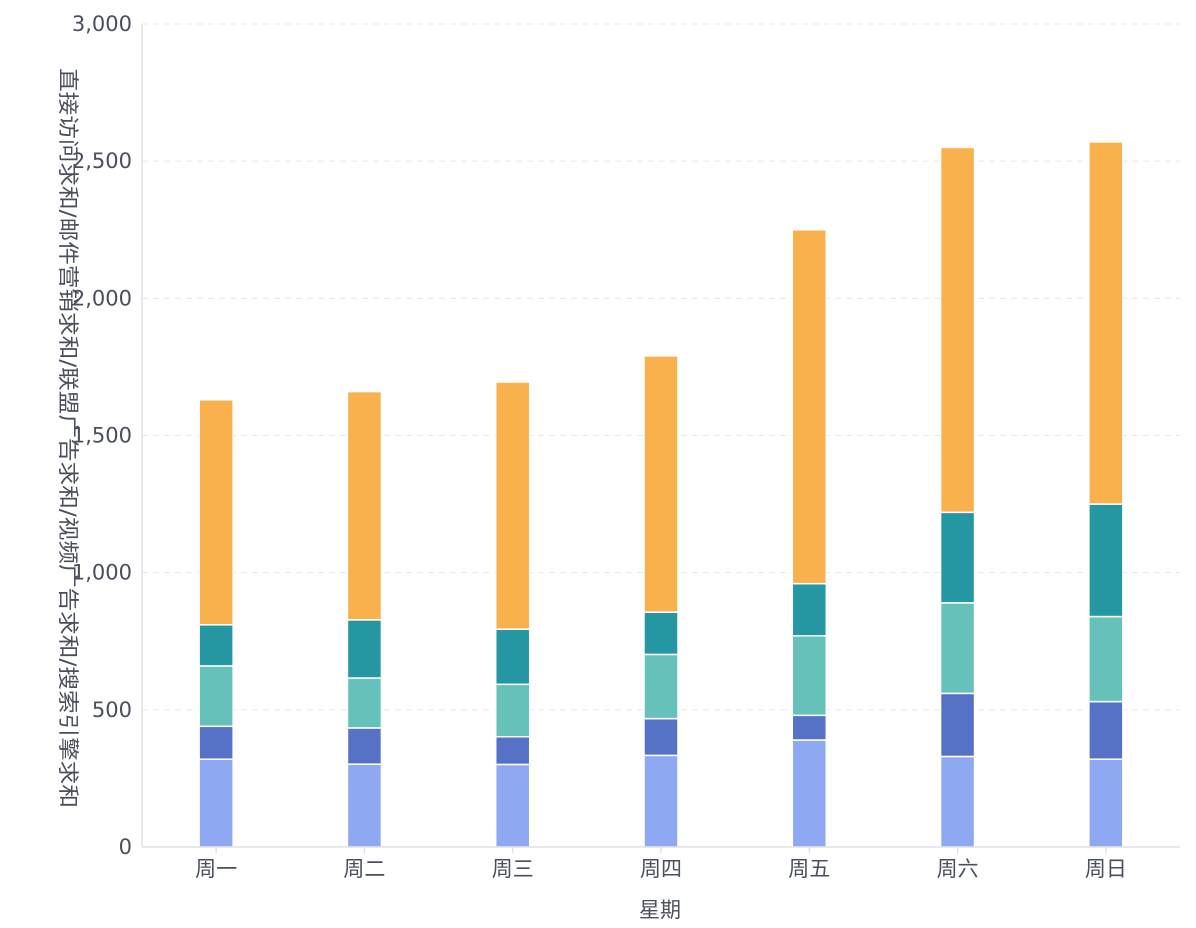  What do you see at coordinates (216, 869) in the screenshot?
I see `x-tick-label: 周一` at bounding box center [216, 869].